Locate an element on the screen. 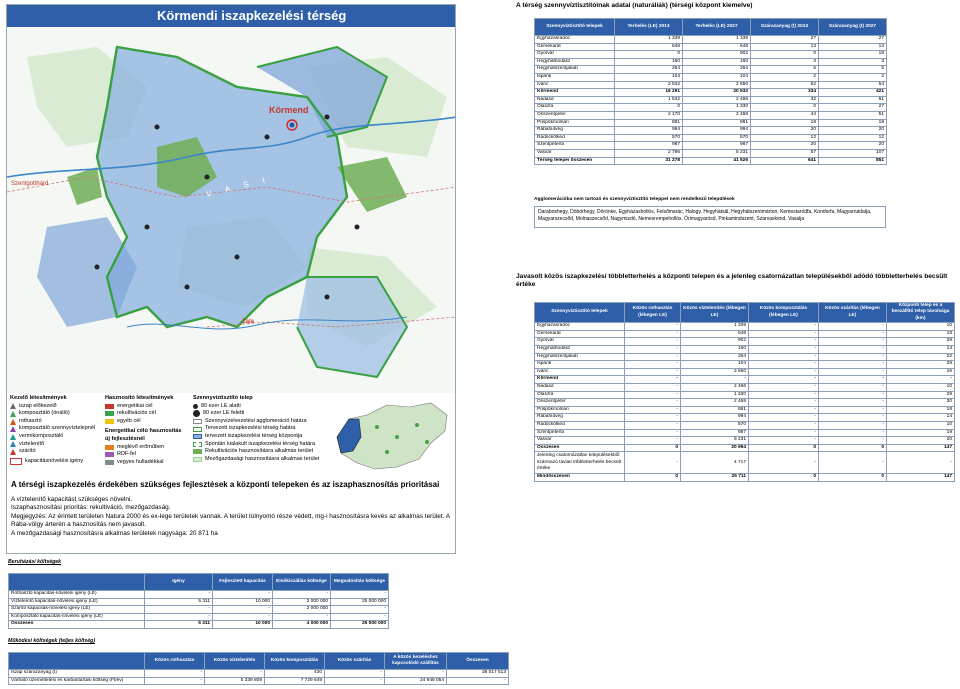 This screenshot has height=689, width=960. column-header: Közös komposztálás (lébegen LE) is located at coordinates (783, 312).